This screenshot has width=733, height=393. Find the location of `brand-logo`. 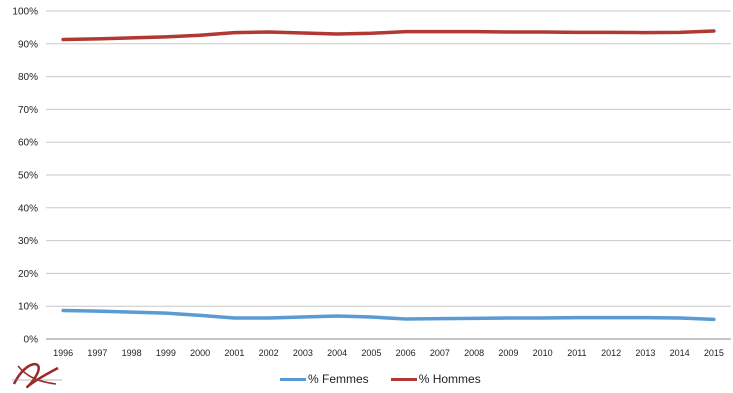

brand-logo is located at coordinates (37, 375).